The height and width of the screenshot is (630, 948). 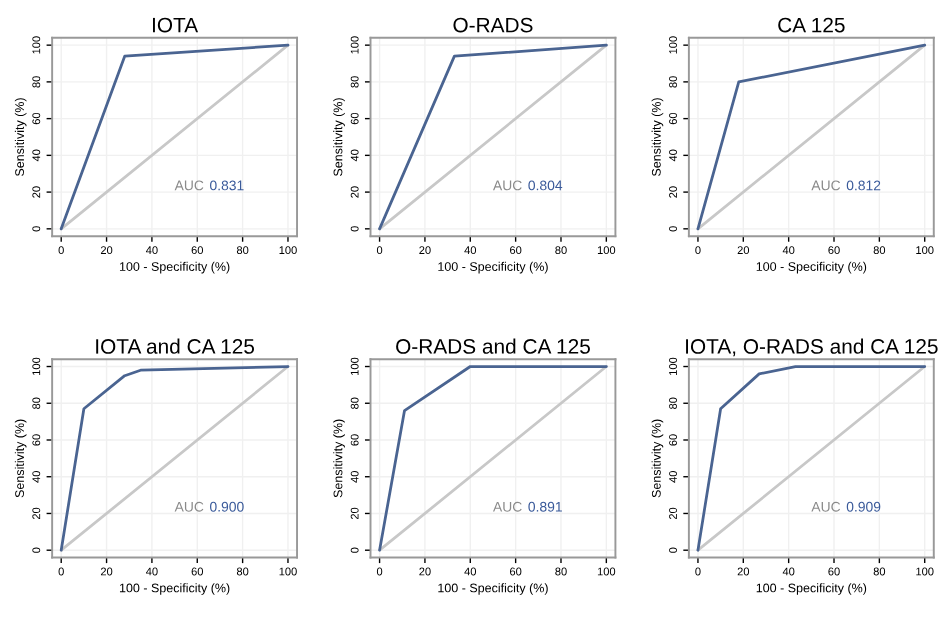 I want to click on chart-title: IOTA, so click(x=175, y=25).